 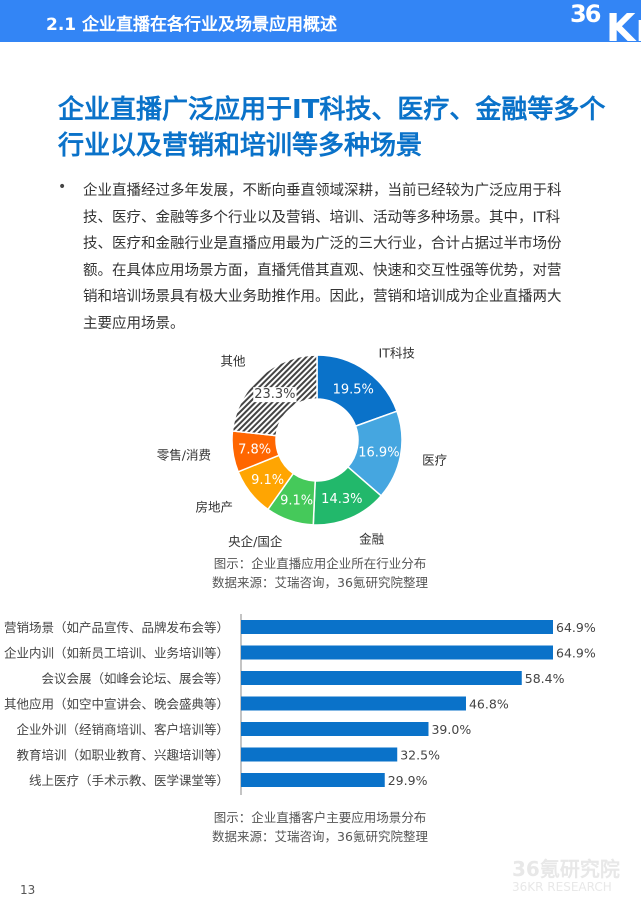 I want to click on donut-category-label: IT科技, so click(x=397, y=352).